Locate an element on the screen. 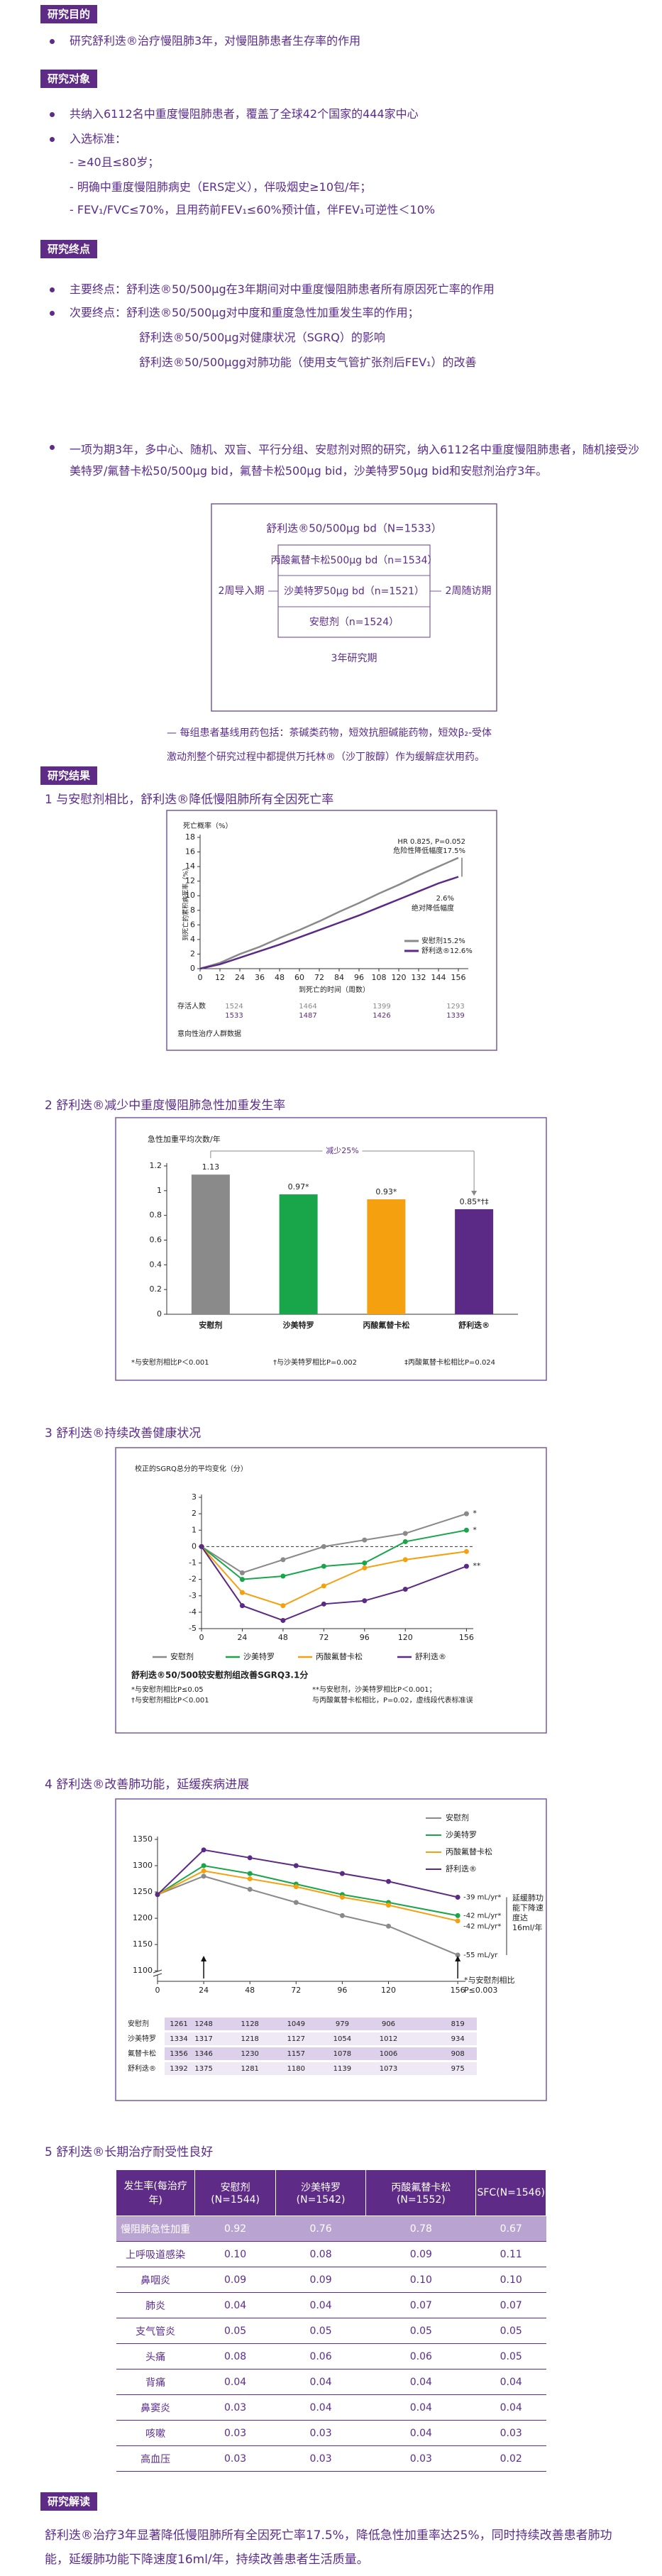 Image resolution: width=662 pixels, height=2576 pixels. x-tick-label: 12 is located at coordinates (220, 977).